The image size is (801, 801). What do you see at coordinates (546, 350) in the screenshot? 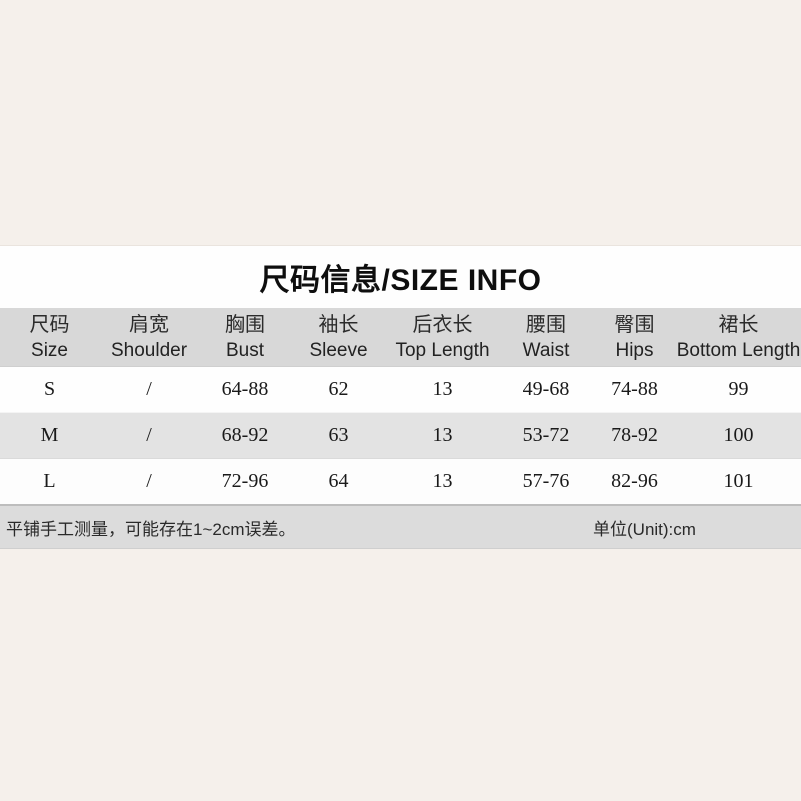
I see `column-header-en: Waist` at bounding box center [546, 350].